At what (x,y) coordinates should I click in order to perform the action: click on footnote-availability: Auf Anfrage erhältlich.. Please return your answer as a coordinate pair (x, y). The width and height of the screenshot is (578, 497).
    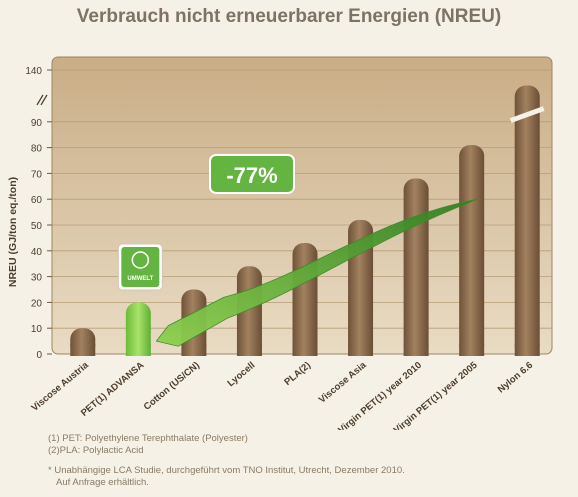
    Looking at the image, I should click on (102, 482).